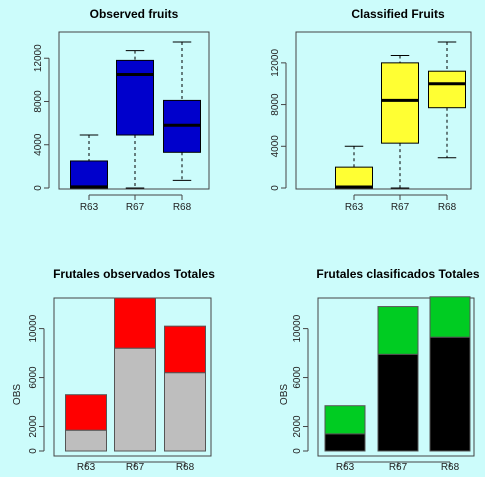 This screenshot has width=485, height=477. Describe the element at coordinates (397, 274) in the screenshot. I see `chart-title: Frutales clasificados Totales` at that location.